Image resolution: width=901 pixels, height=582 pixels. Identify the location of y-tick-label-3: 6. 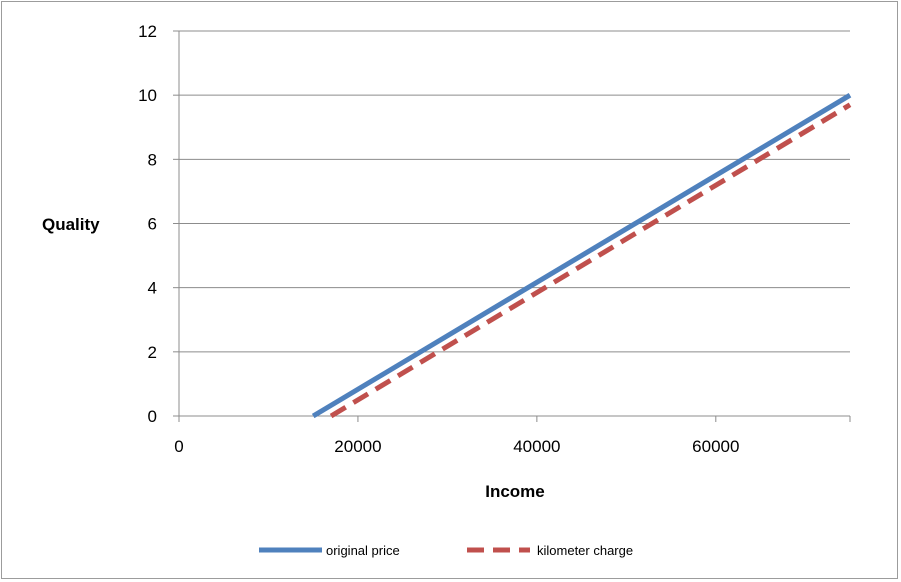
(152, 224).